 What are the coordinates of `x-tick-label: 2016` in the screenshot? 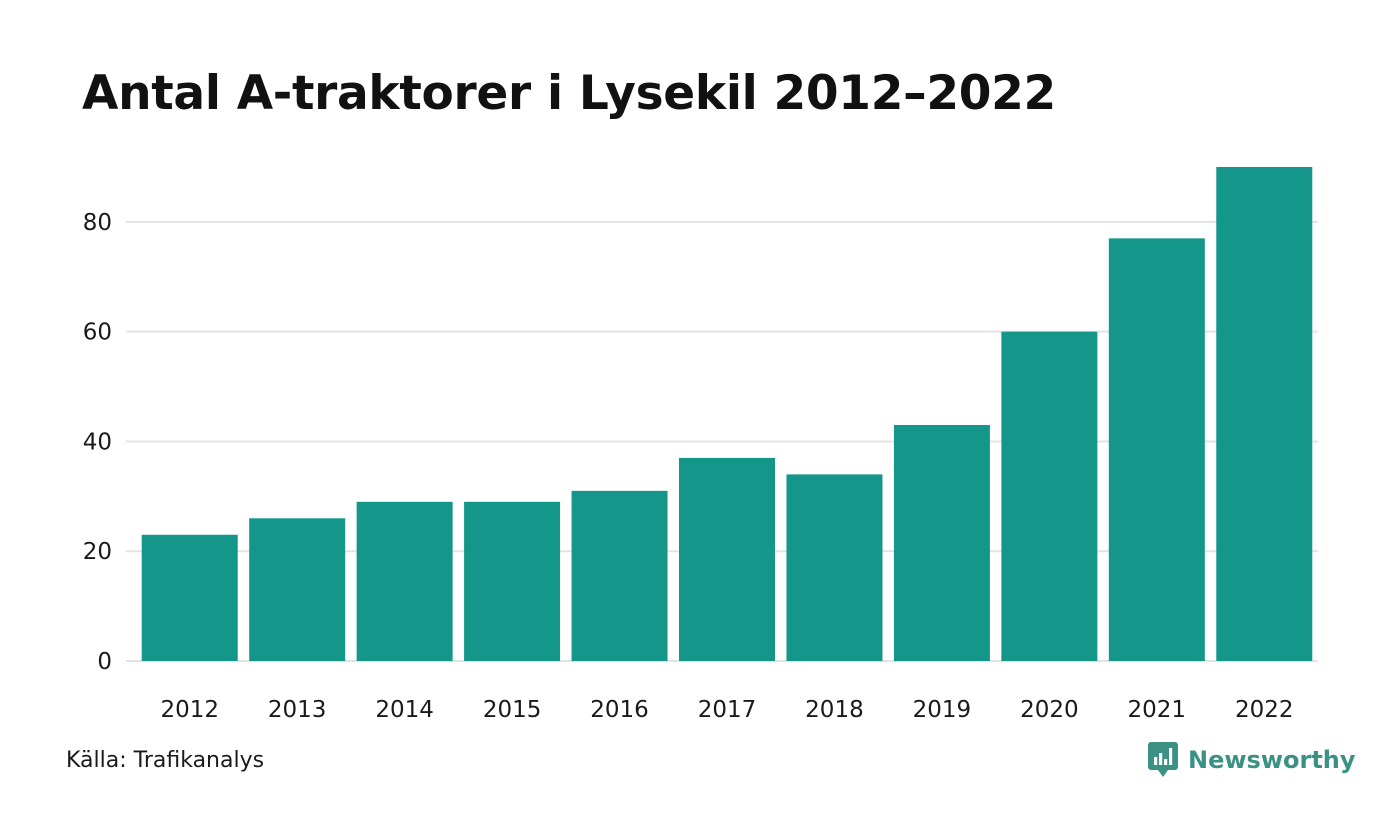 It's located at (619, 710).